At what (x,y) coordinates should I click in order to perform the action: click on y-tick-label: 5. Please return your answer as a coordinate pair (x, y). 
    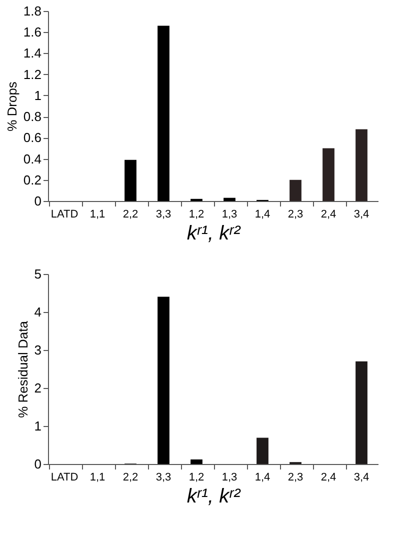
    Looking at the image, I should click on (38, 274).